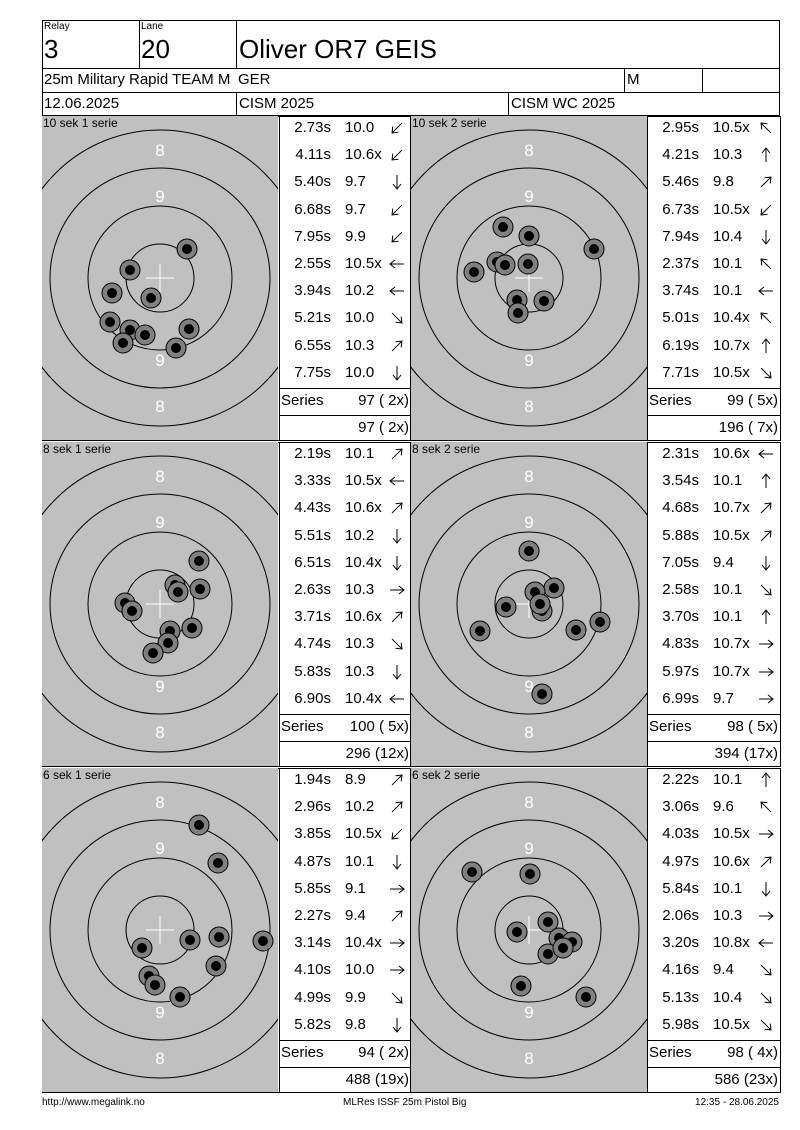 Image resolution: width=800 pixels, height=1130 pixels. What do you see at coordinates (731, 345) in the screenshot?
I see `shot-score: 10.7x` at bounding box center [731, 345].